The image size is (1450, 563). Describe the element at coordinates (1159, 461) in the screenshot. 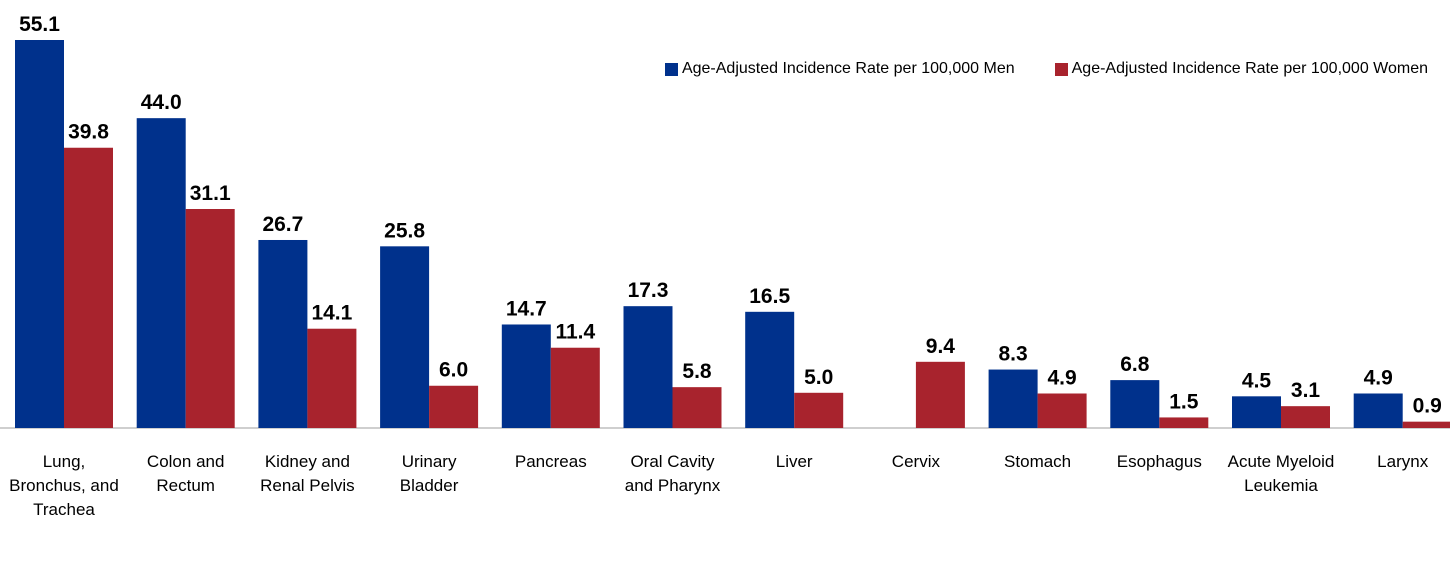

I see `x-tick-label: Esophagus` at that location.